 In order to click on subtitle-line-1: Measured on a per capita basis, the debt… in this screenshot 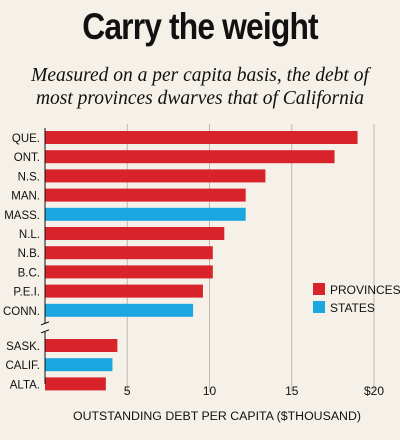, I will do `click(200, 75)`.